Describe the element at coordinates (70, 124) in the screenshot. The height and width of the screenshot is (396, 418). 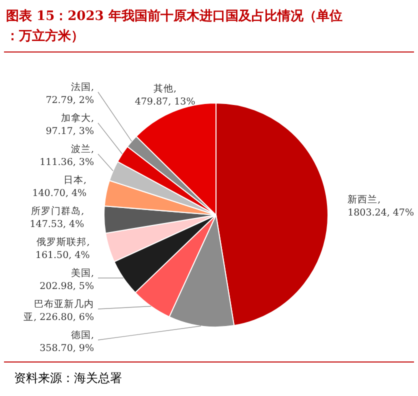
I see `slice-label: 加拿大, 97.17, 3%` at that location.